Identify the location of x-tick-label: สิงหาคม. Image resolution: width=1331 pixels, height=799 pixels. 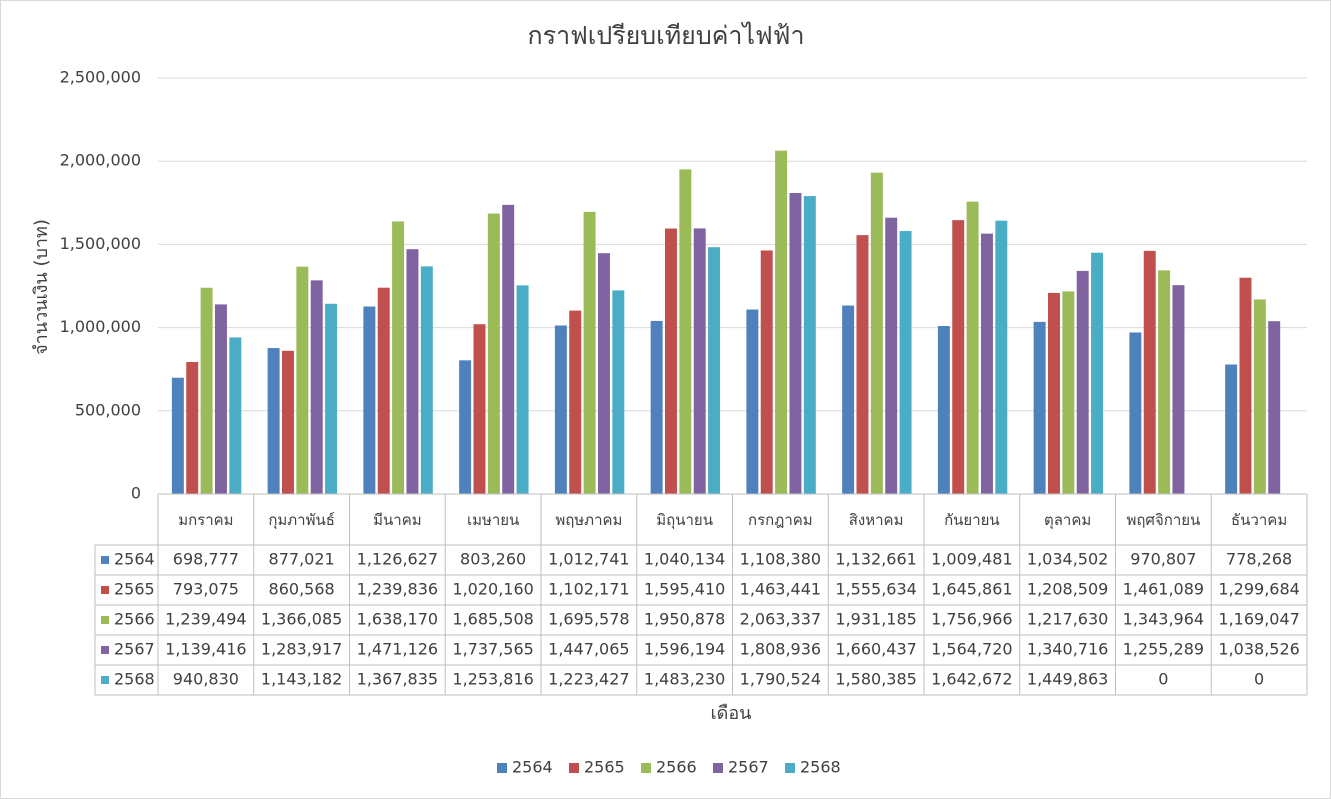
(876, 519).